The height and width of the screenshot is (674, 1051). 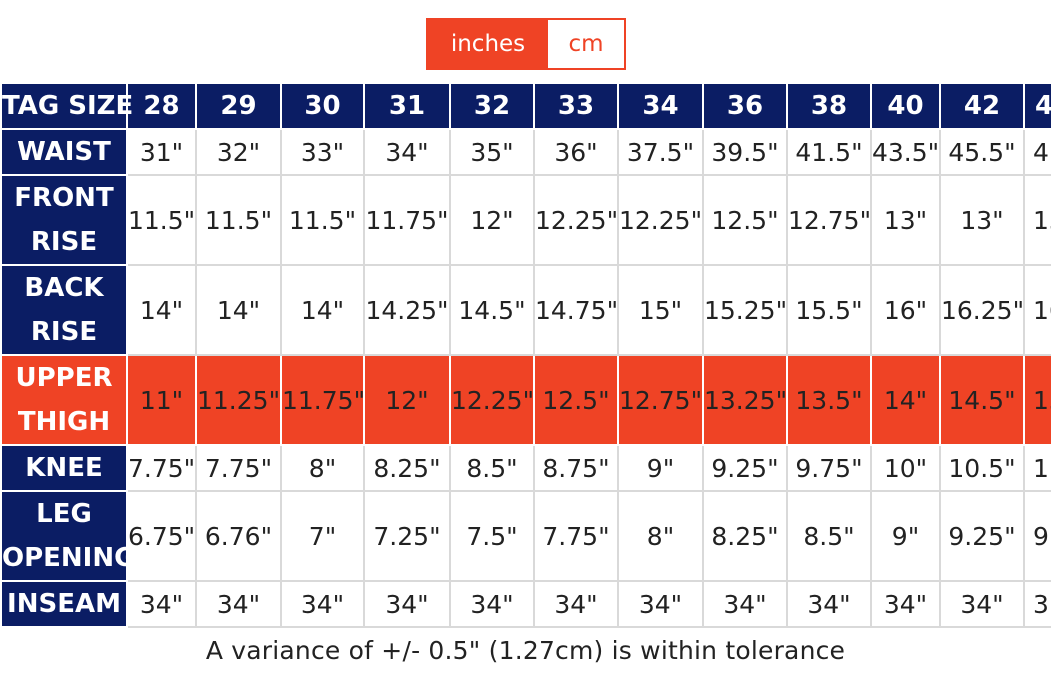 What do you see at coordinates (488, 44) in the screenshot?
I see `unit-inches-button: inches` at bounding box center [488, 44].